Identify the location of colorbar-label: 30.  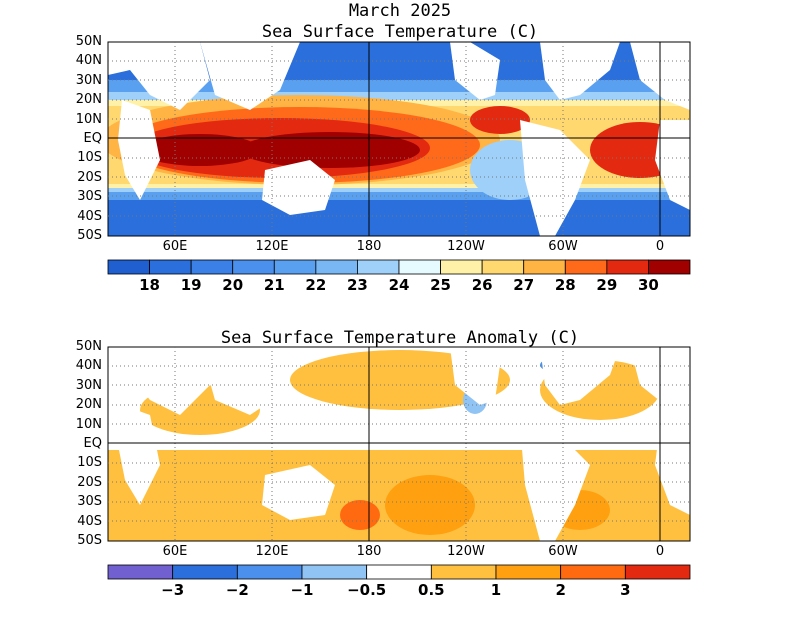
(648, 285).